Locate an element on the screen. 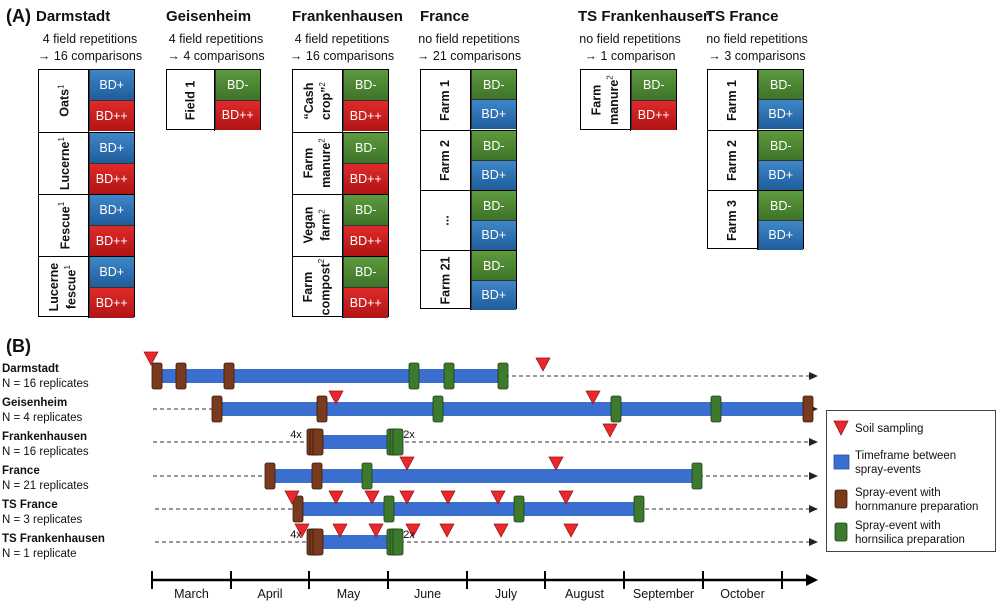  replicate-count: N = 21 replicates is located at coordinates (45, 486).